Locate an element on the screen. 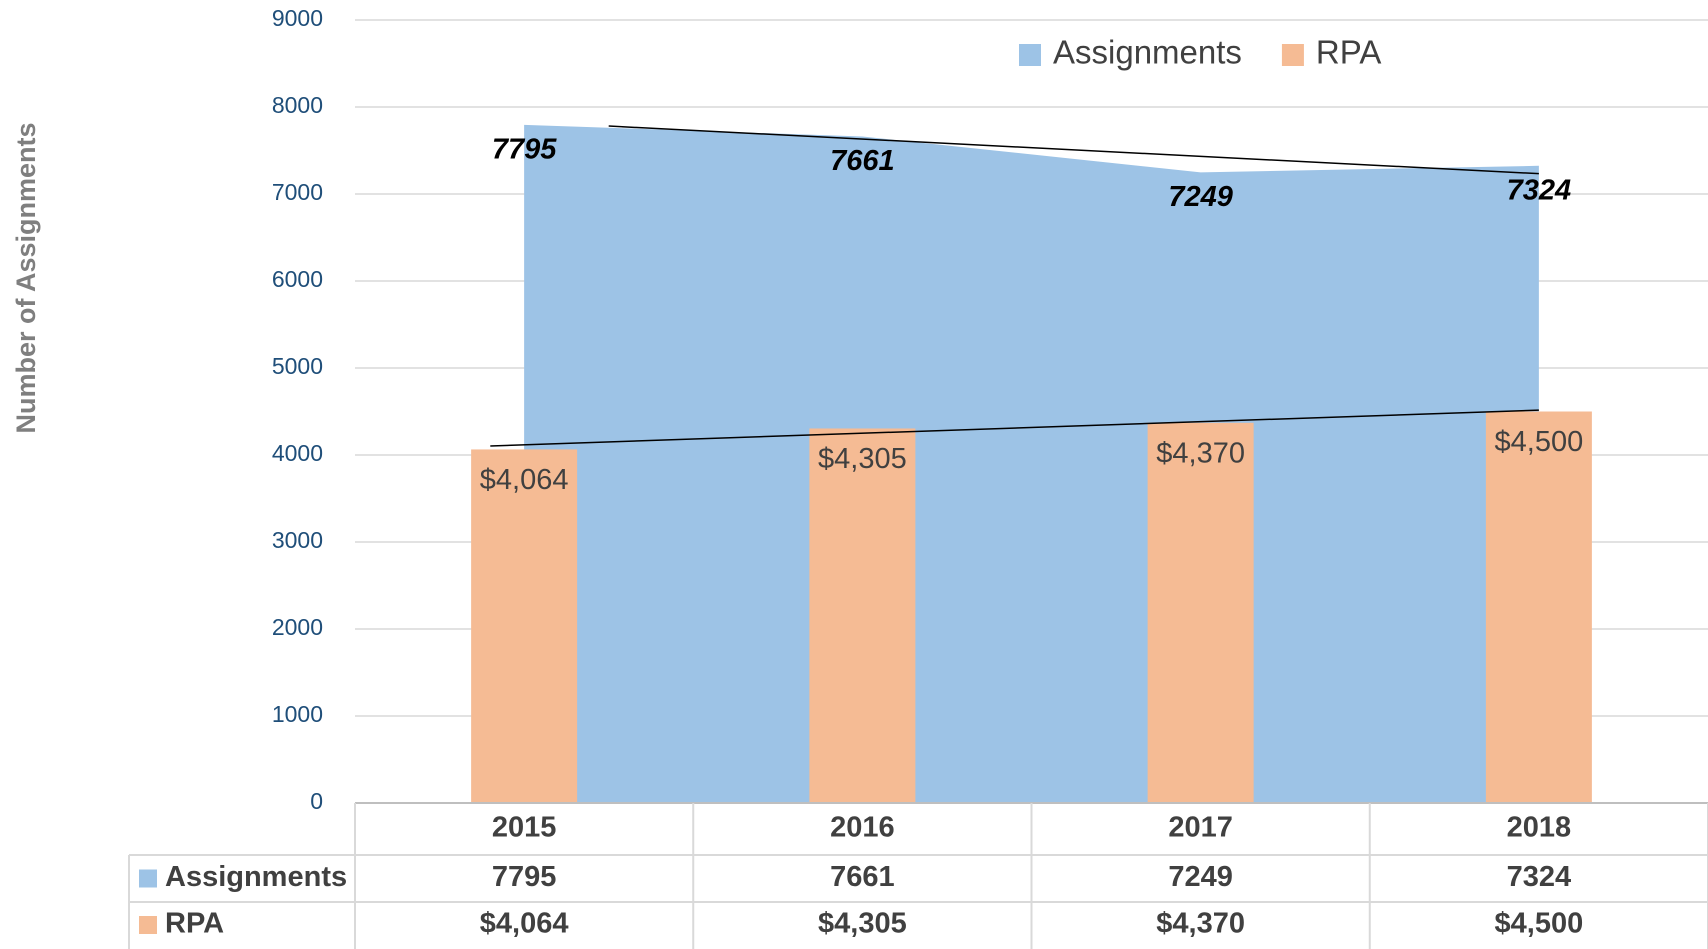 Image resolution: width=1708 pixels, height=949 pixels. y-tick-label: 9000 is located at coordinates (297, 18).